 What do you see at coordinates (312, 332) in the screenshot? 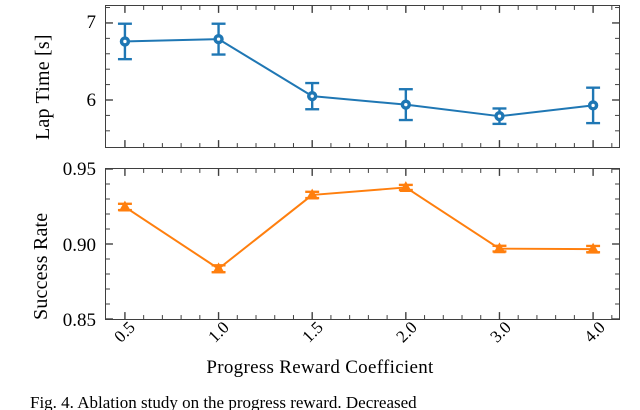
I see `x-tick-label: 1.5` at bounding box center [312, 332].